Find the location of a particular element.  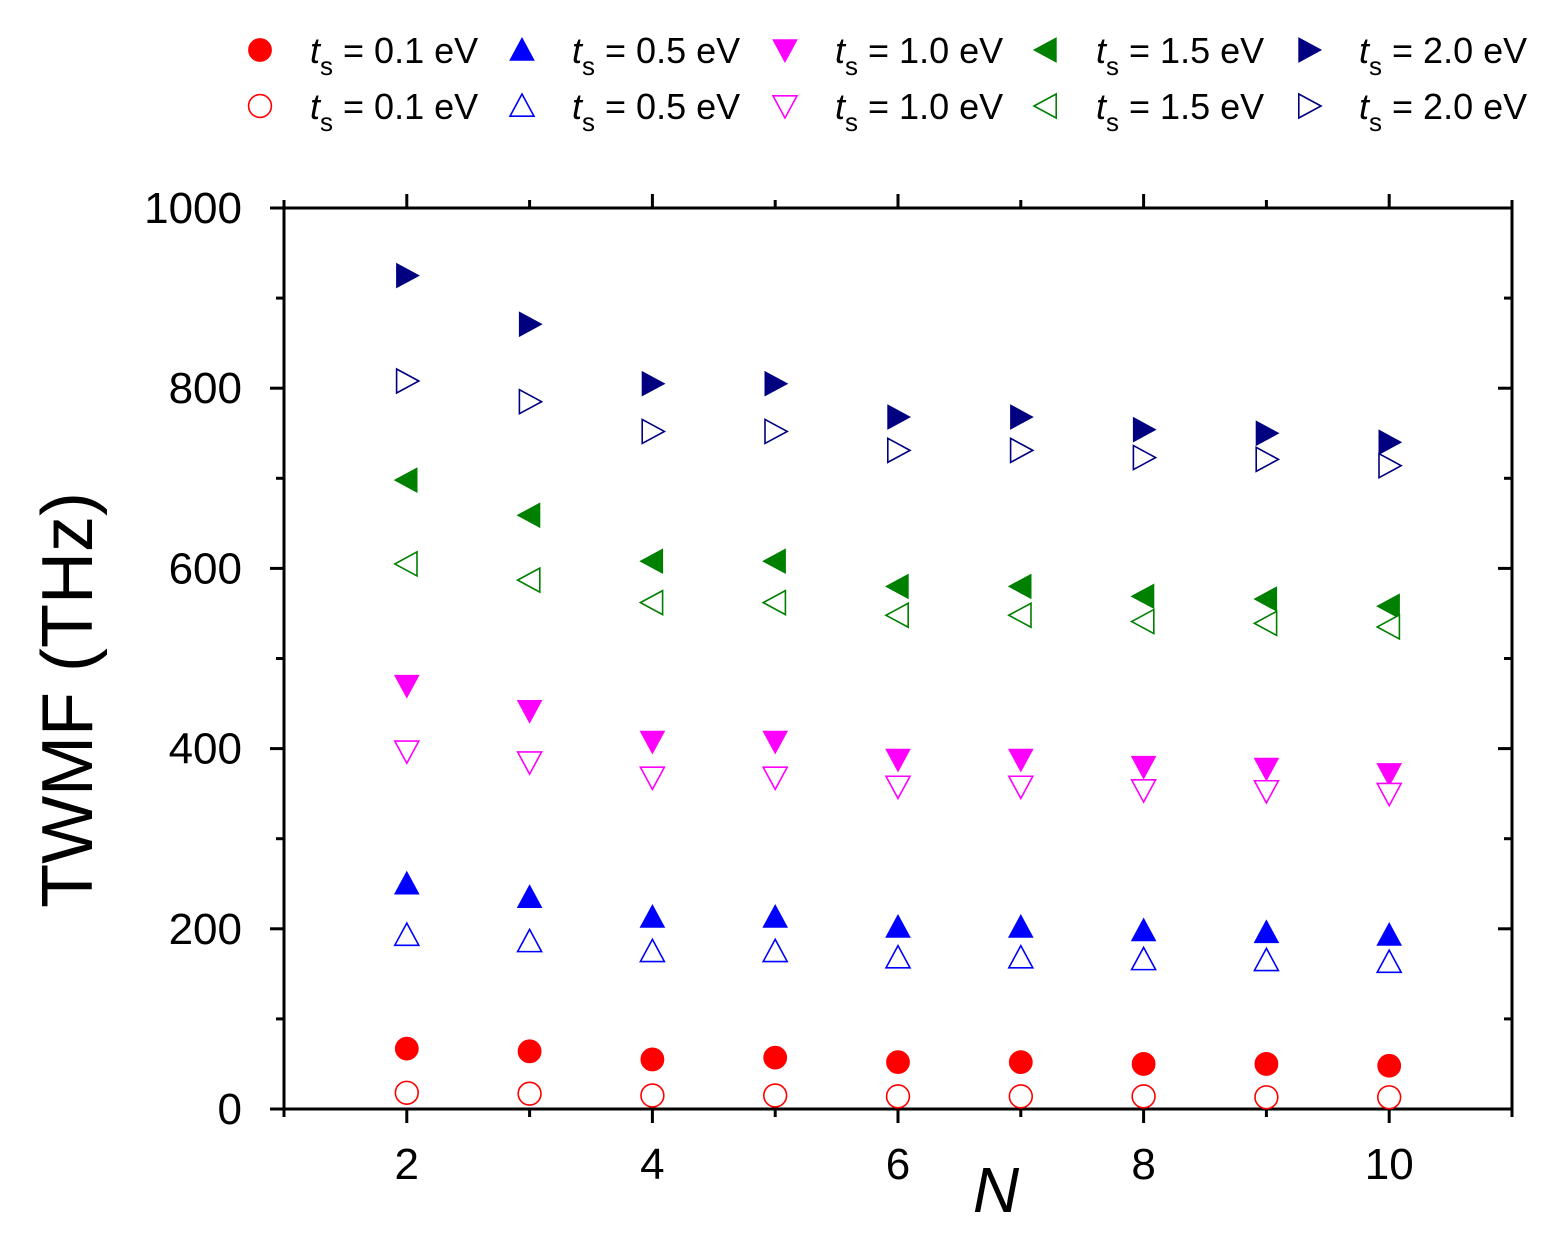

x-tick-label: 4 is located at coordinates (652, 1164).